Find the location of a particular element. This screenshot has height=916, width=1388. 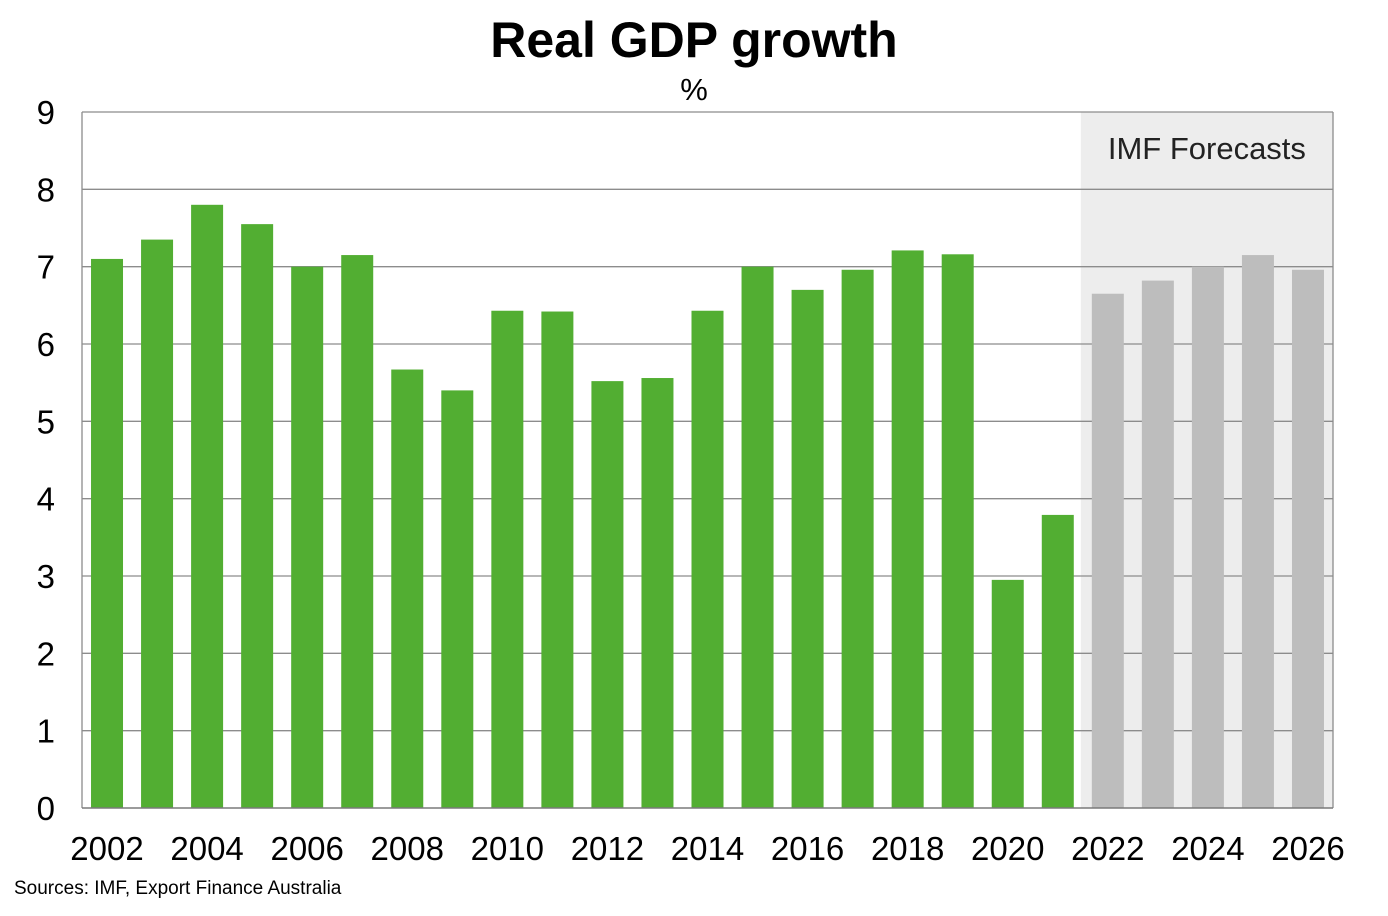

bar-2006 is located at coordinates (307, 537).